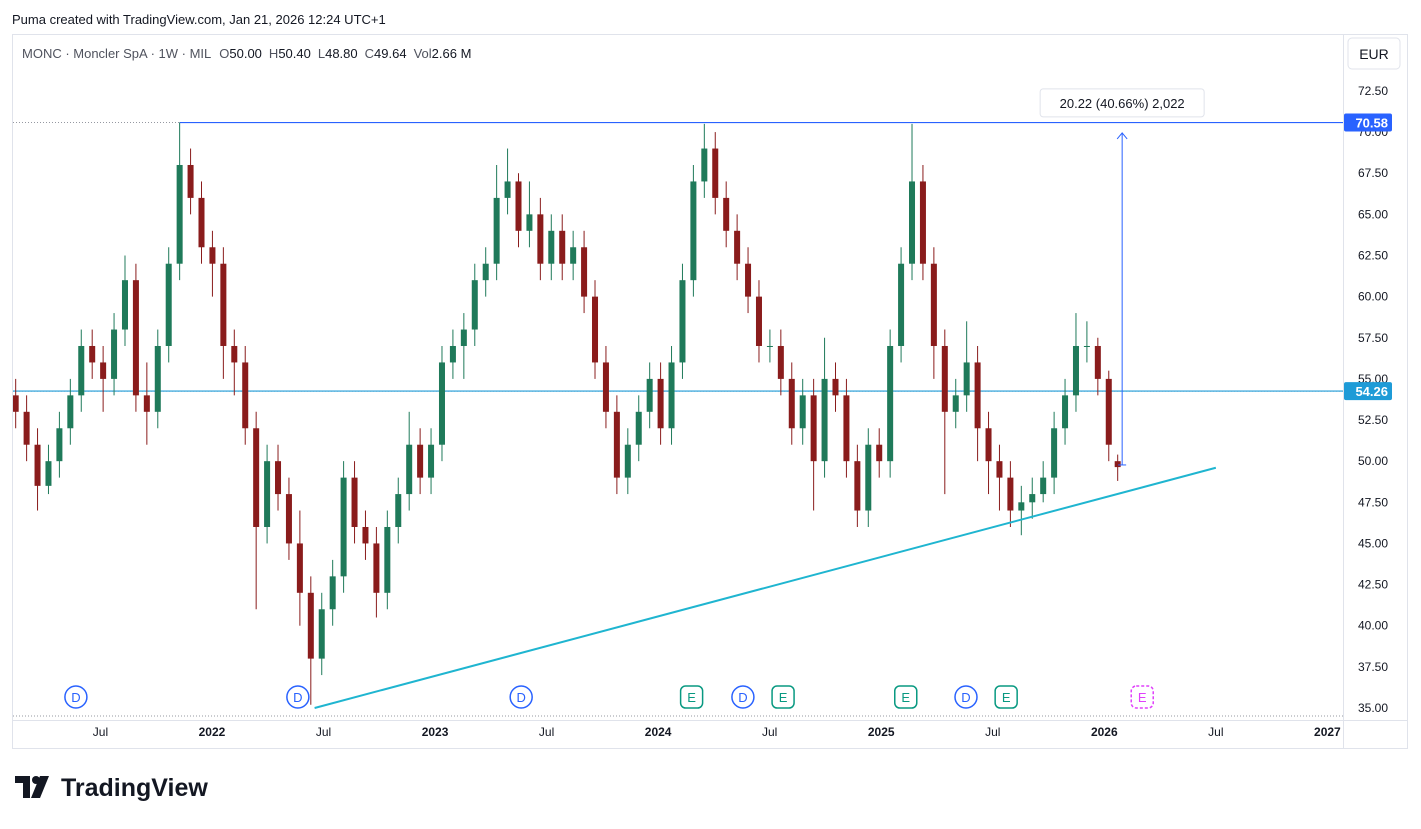 The width and height of the screenshot is (1421, 829). Describe the element at coordinates (212, 732) in the screenshot. I see `x-tick-label: 2022` at that location.